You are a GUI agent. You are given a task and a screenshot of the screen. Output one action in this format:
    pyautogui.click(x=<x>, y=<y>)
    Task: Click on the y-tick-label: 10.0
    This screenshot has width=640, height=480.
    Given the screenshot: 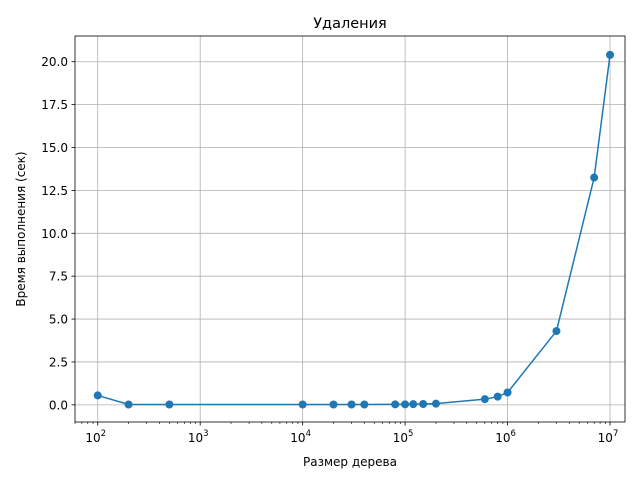 What is the action you would take?
    pyautogui.click(x=54, y=234)
    